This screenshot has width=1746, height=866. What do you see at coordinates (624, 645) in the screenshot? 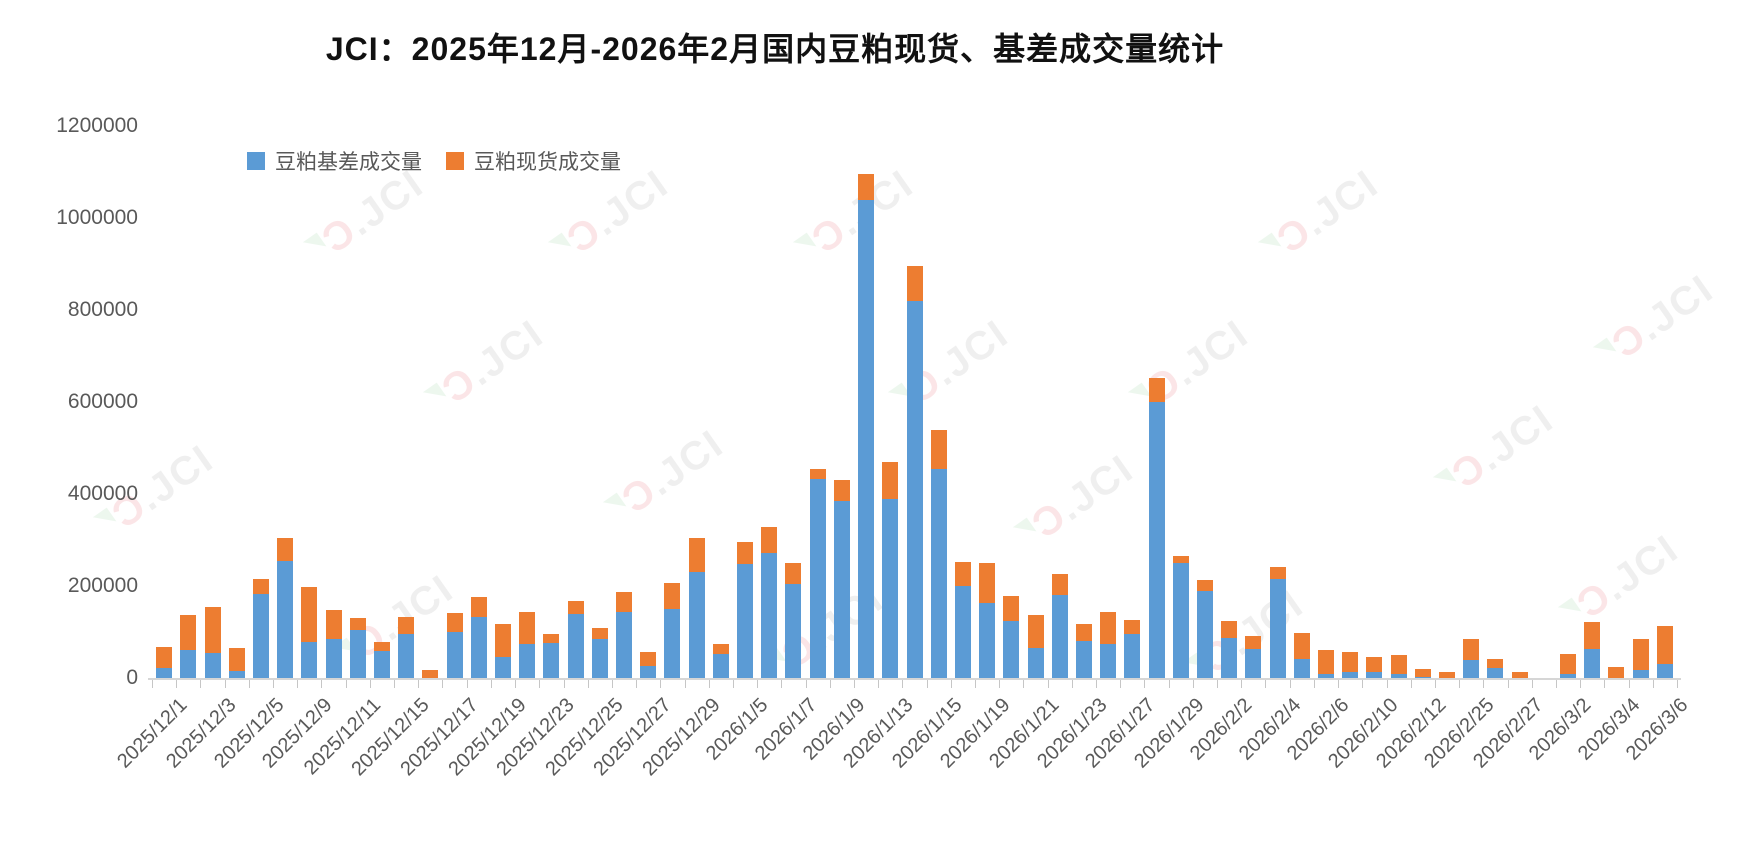
I see `bar-basis-2025/12/26` at bounding box center [624, 645].